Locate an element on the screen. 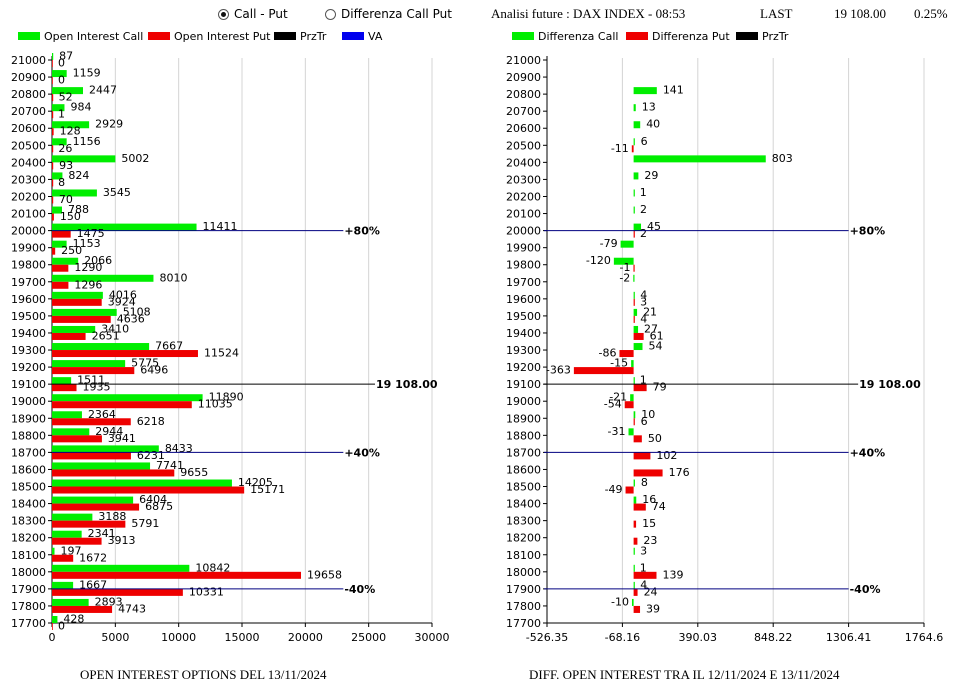  bar-value-label: 1290 is located at coordinates (88, 267).